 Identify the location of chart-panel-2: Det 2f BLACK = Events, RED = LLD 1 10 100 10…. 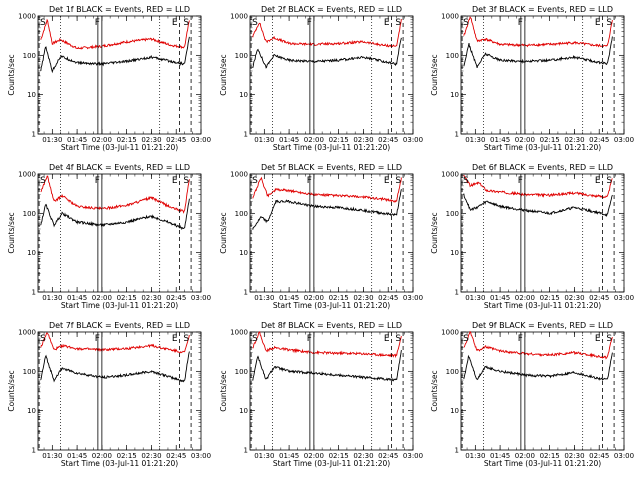
(321, 78).